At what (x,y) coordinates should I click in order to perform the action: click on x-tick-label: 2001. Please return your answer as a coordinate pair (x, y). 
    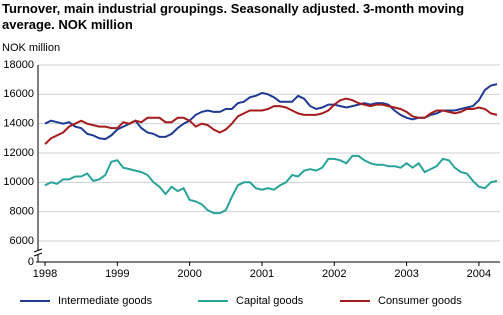
    Looking at the image, I should click on (262, 274).